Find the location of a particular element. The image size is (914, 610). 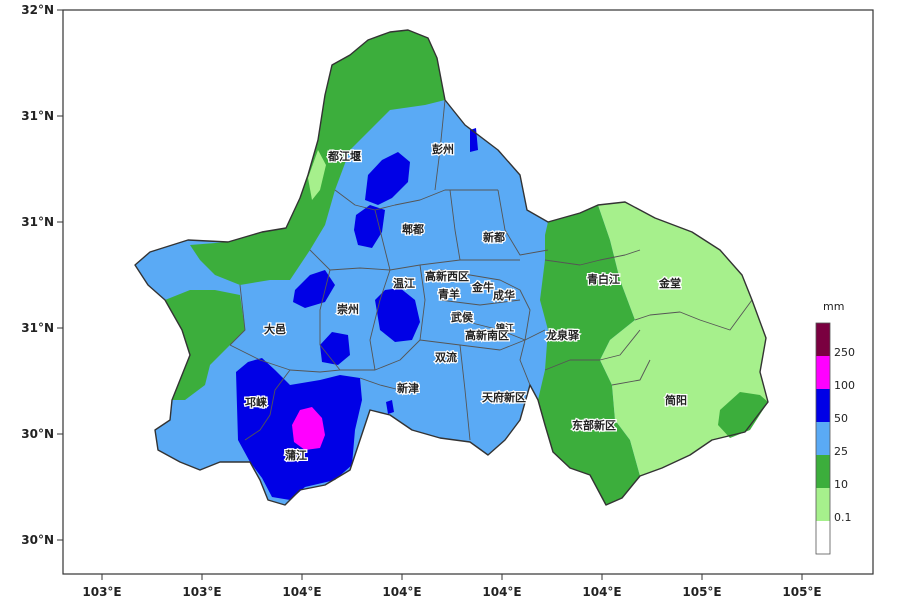

legend: mm 250 100 50 25 10 0.1 is located at coordinates (835, 427).